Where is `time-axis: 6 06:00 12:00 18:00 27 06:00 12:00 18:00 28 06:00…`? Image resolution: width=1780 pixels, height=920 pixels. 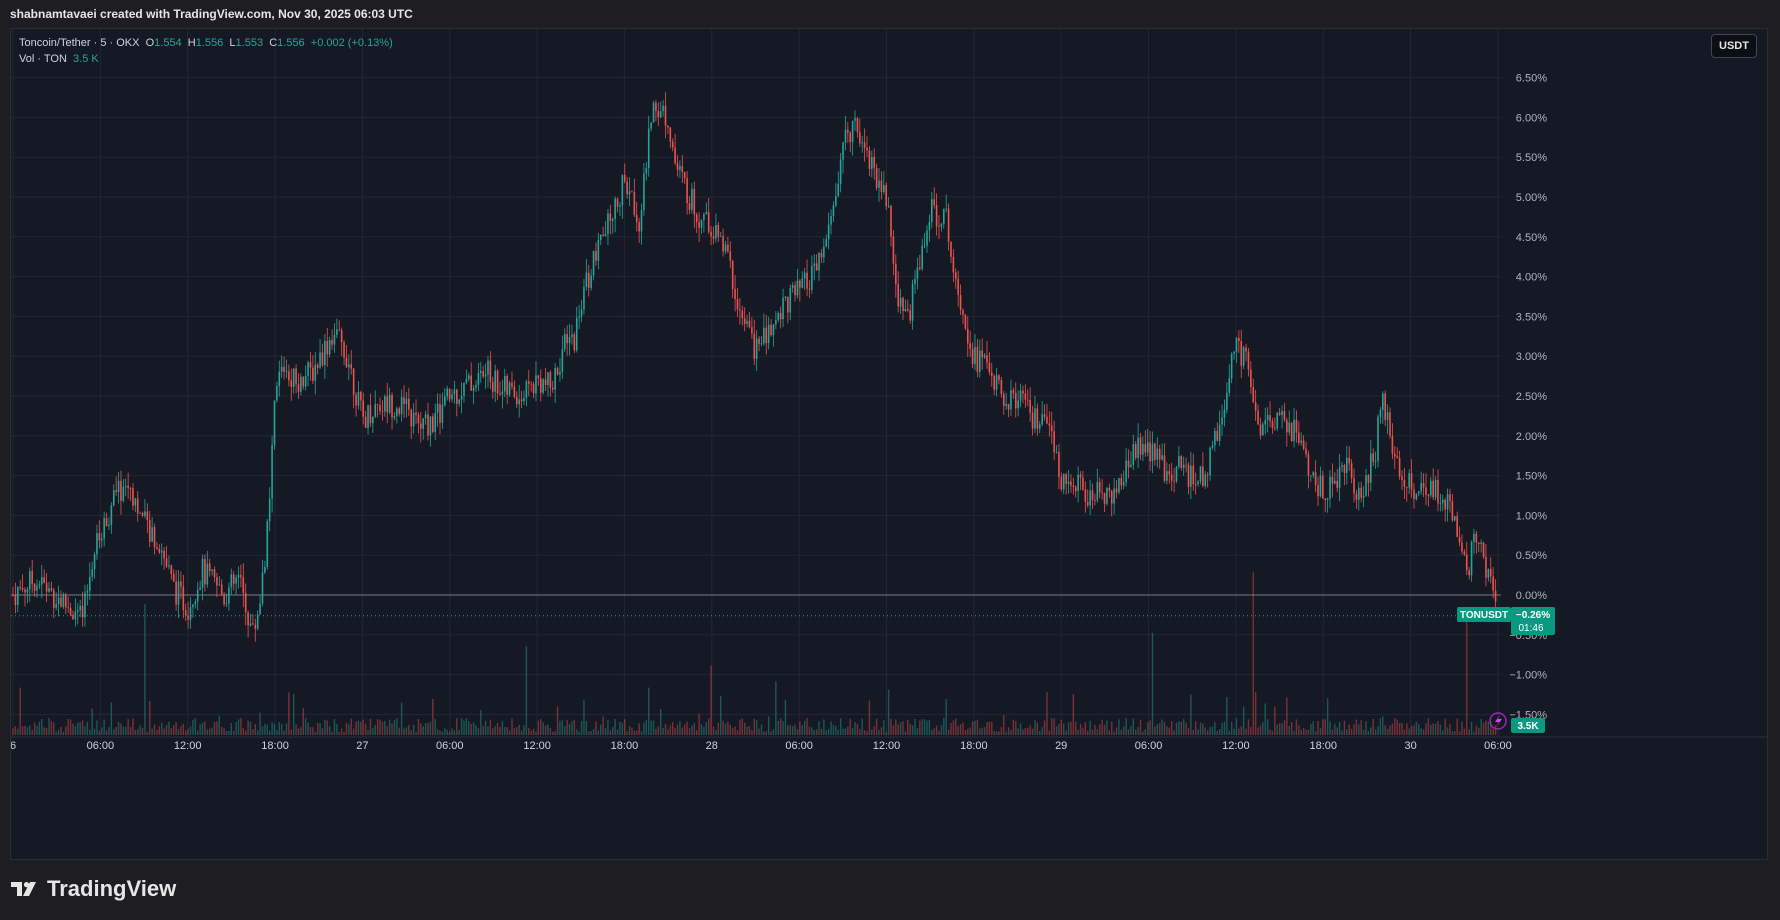
time-axis: 6 06:00 12:00 18:00 27 06:00 12:00 18:00 28 06:00… is located at coordinates (889, 744).